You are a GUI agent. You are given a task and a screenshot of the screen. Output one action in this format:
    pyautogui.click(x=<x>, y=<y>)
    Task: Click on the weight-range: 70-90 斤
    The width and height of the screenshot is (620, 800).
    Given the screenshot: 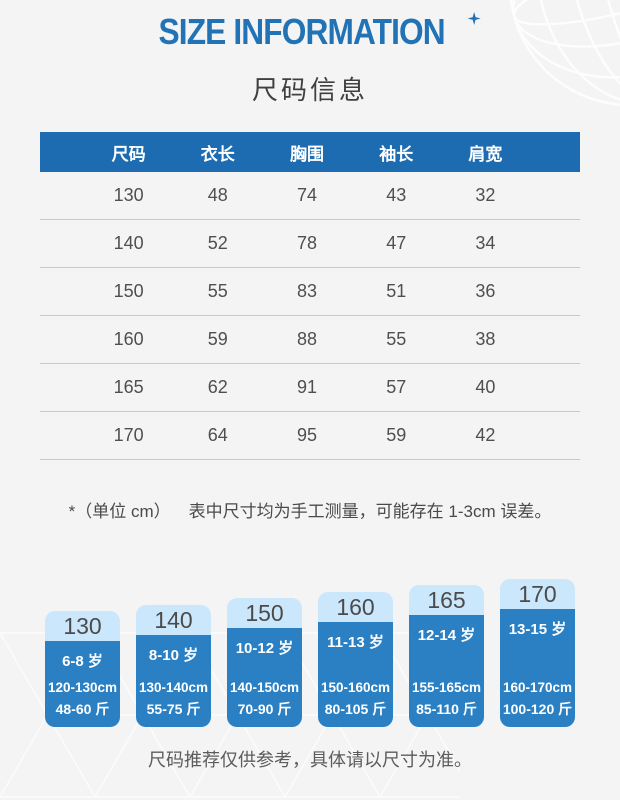 What is the action you would take?
    pyautogui.click(x=264, y=709)
    